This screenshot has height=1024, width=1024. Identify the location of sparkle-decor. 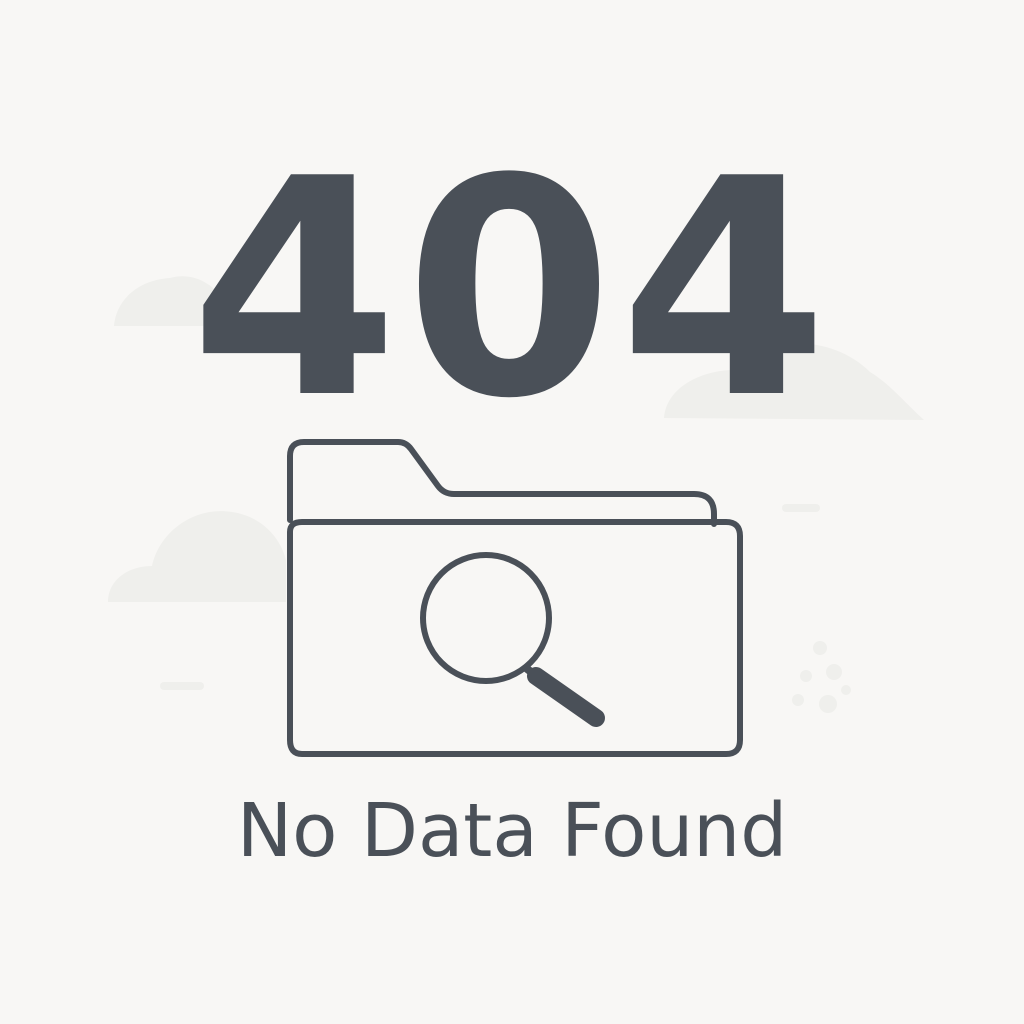
(821, 677).